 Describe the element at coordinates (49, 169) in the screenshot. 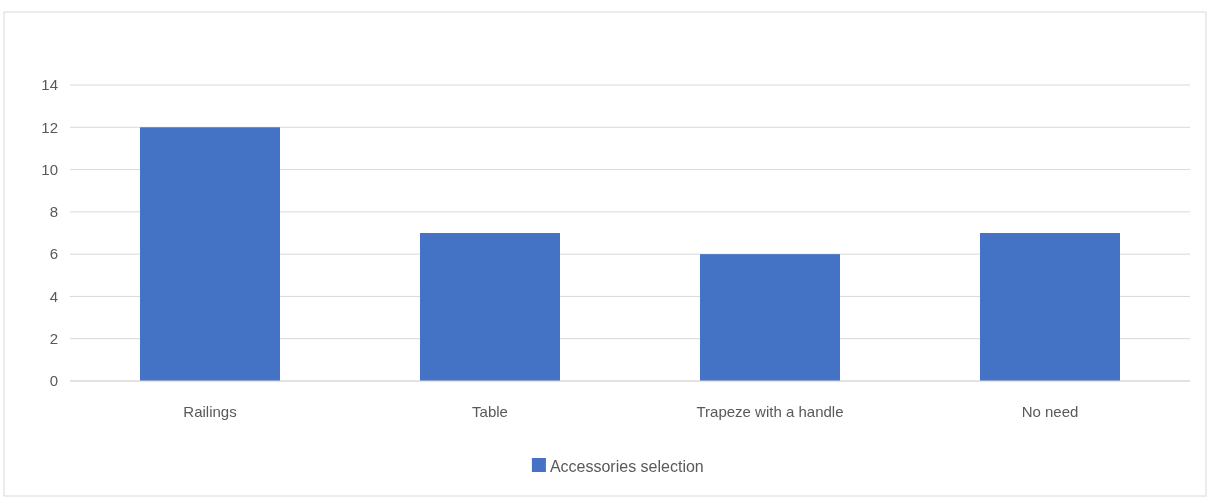

I see `y-tick-label: 10` at that location.